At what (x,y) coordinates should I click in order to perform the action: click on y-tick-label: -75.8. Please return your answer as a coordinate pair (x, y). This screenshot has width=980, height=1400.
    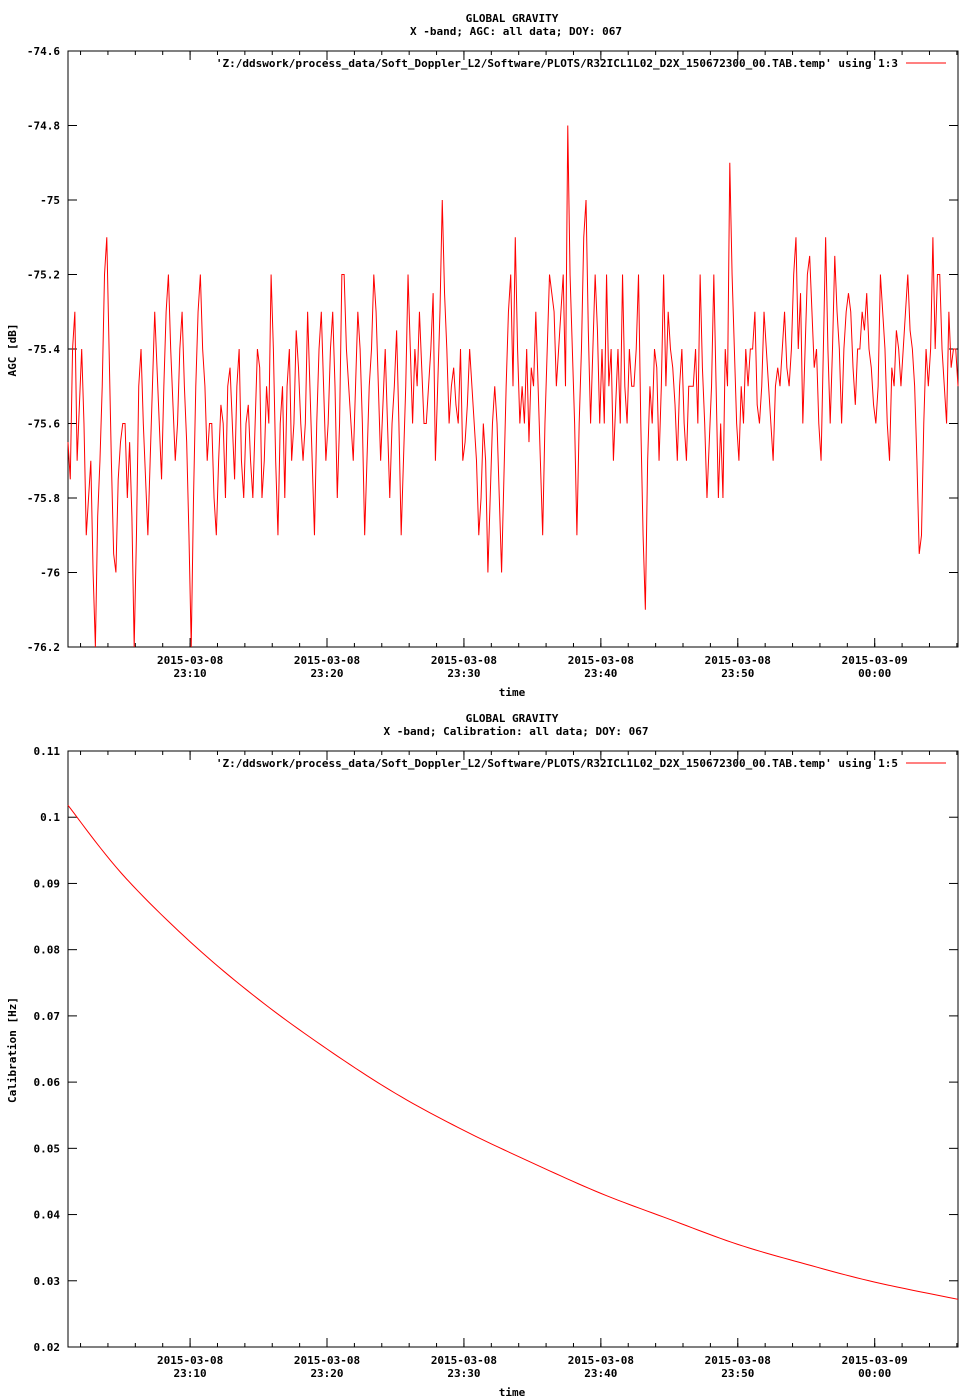
    Looking at the image, I should click on (43, 498).